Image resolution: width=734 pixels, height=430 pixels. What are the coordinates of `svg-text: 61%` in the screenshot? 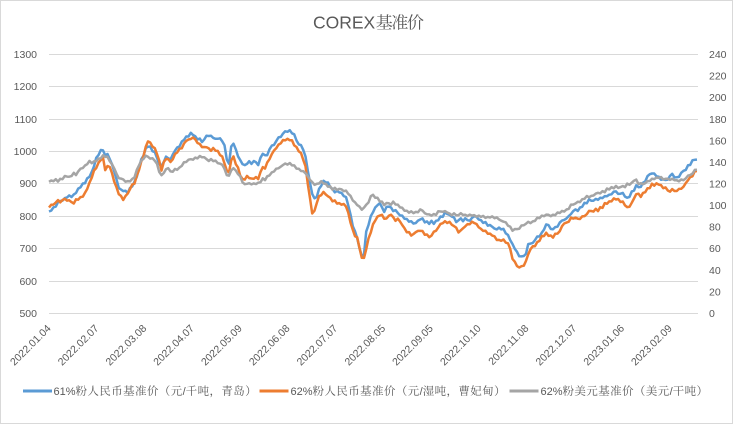 It's located at (65, 392).